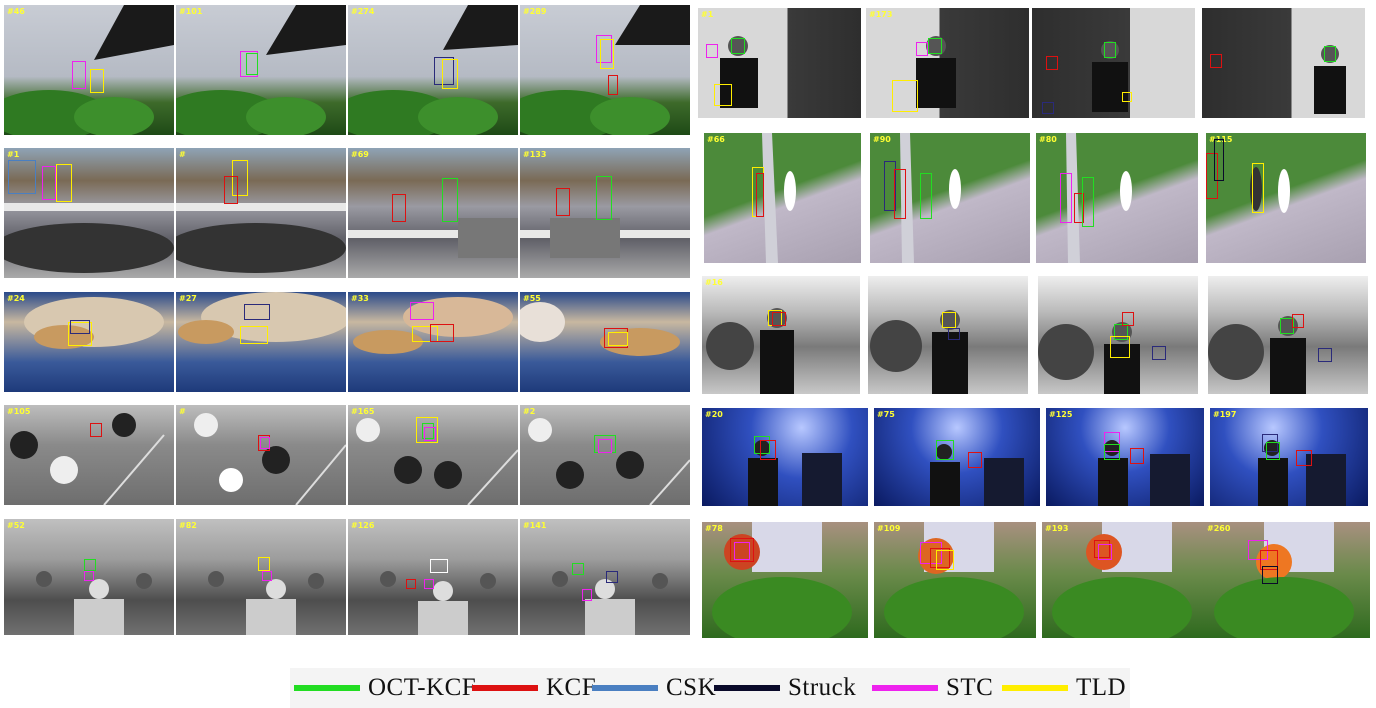 This screenshot has width=1376, height=708. Describe the element at coordinates (360, 154) in the screenshot. I see `frame-number: #69` at that location.